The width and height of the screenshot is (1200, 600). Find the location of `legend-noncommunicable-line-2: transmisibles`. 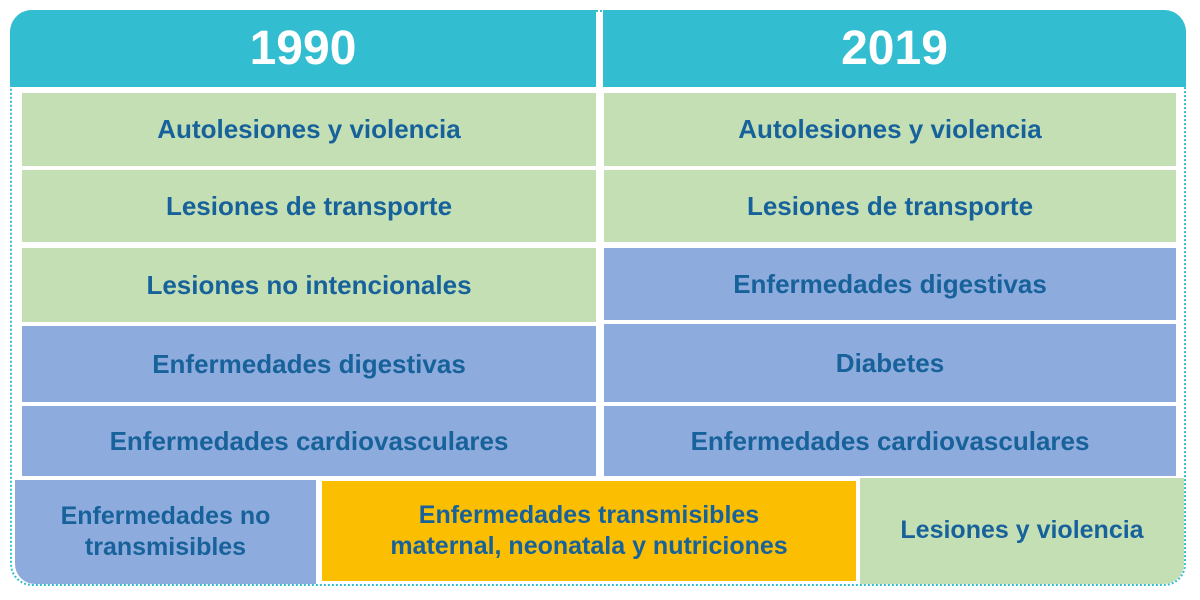

legend-noncommunicable-line-2: transmisibles is located at coordinates (165, 547).